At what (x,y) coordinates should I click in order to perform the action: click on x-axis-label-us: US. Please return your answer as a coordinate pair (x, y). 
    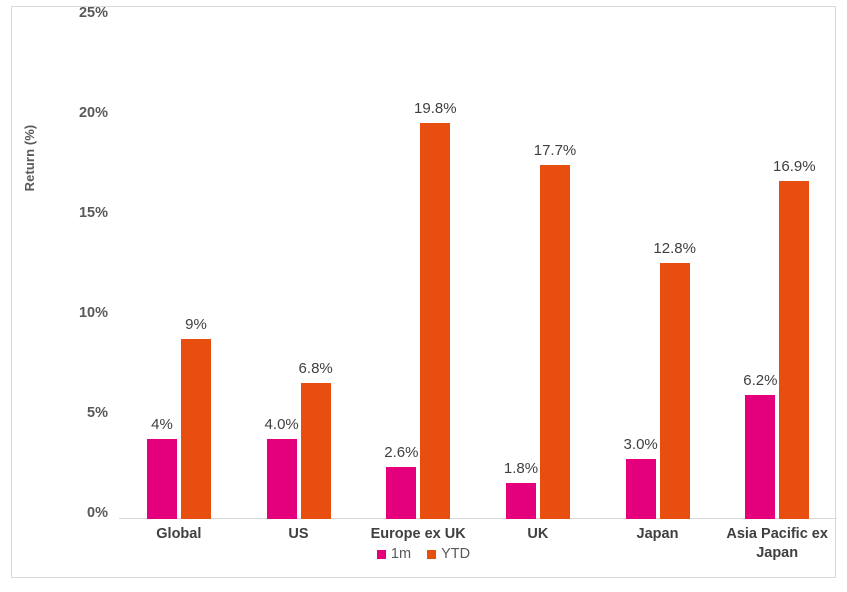
    Looking at the image, I should click on (298, 534).